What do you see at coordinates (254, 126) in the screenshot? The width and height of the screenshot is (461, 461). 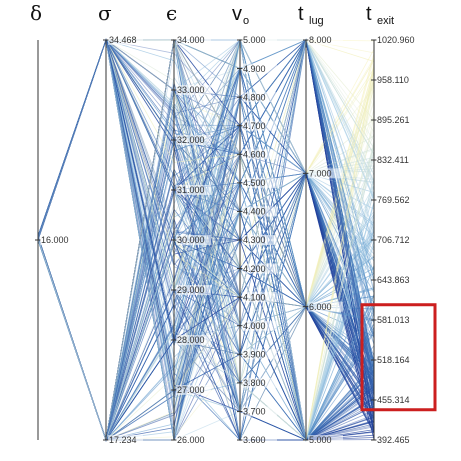 I see `tick-label-vo: 4.700` at bounding box center [254, 126].